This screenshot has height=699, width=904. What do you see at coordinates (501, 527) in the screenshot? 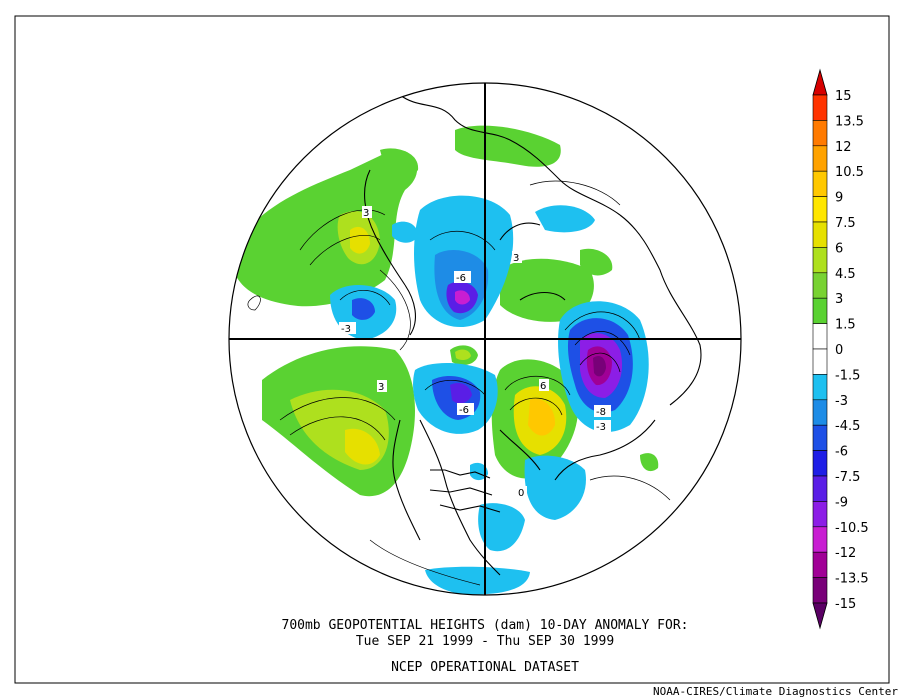
I see `negative-anomaly-pacific-south` at bounding box center [501, 527].